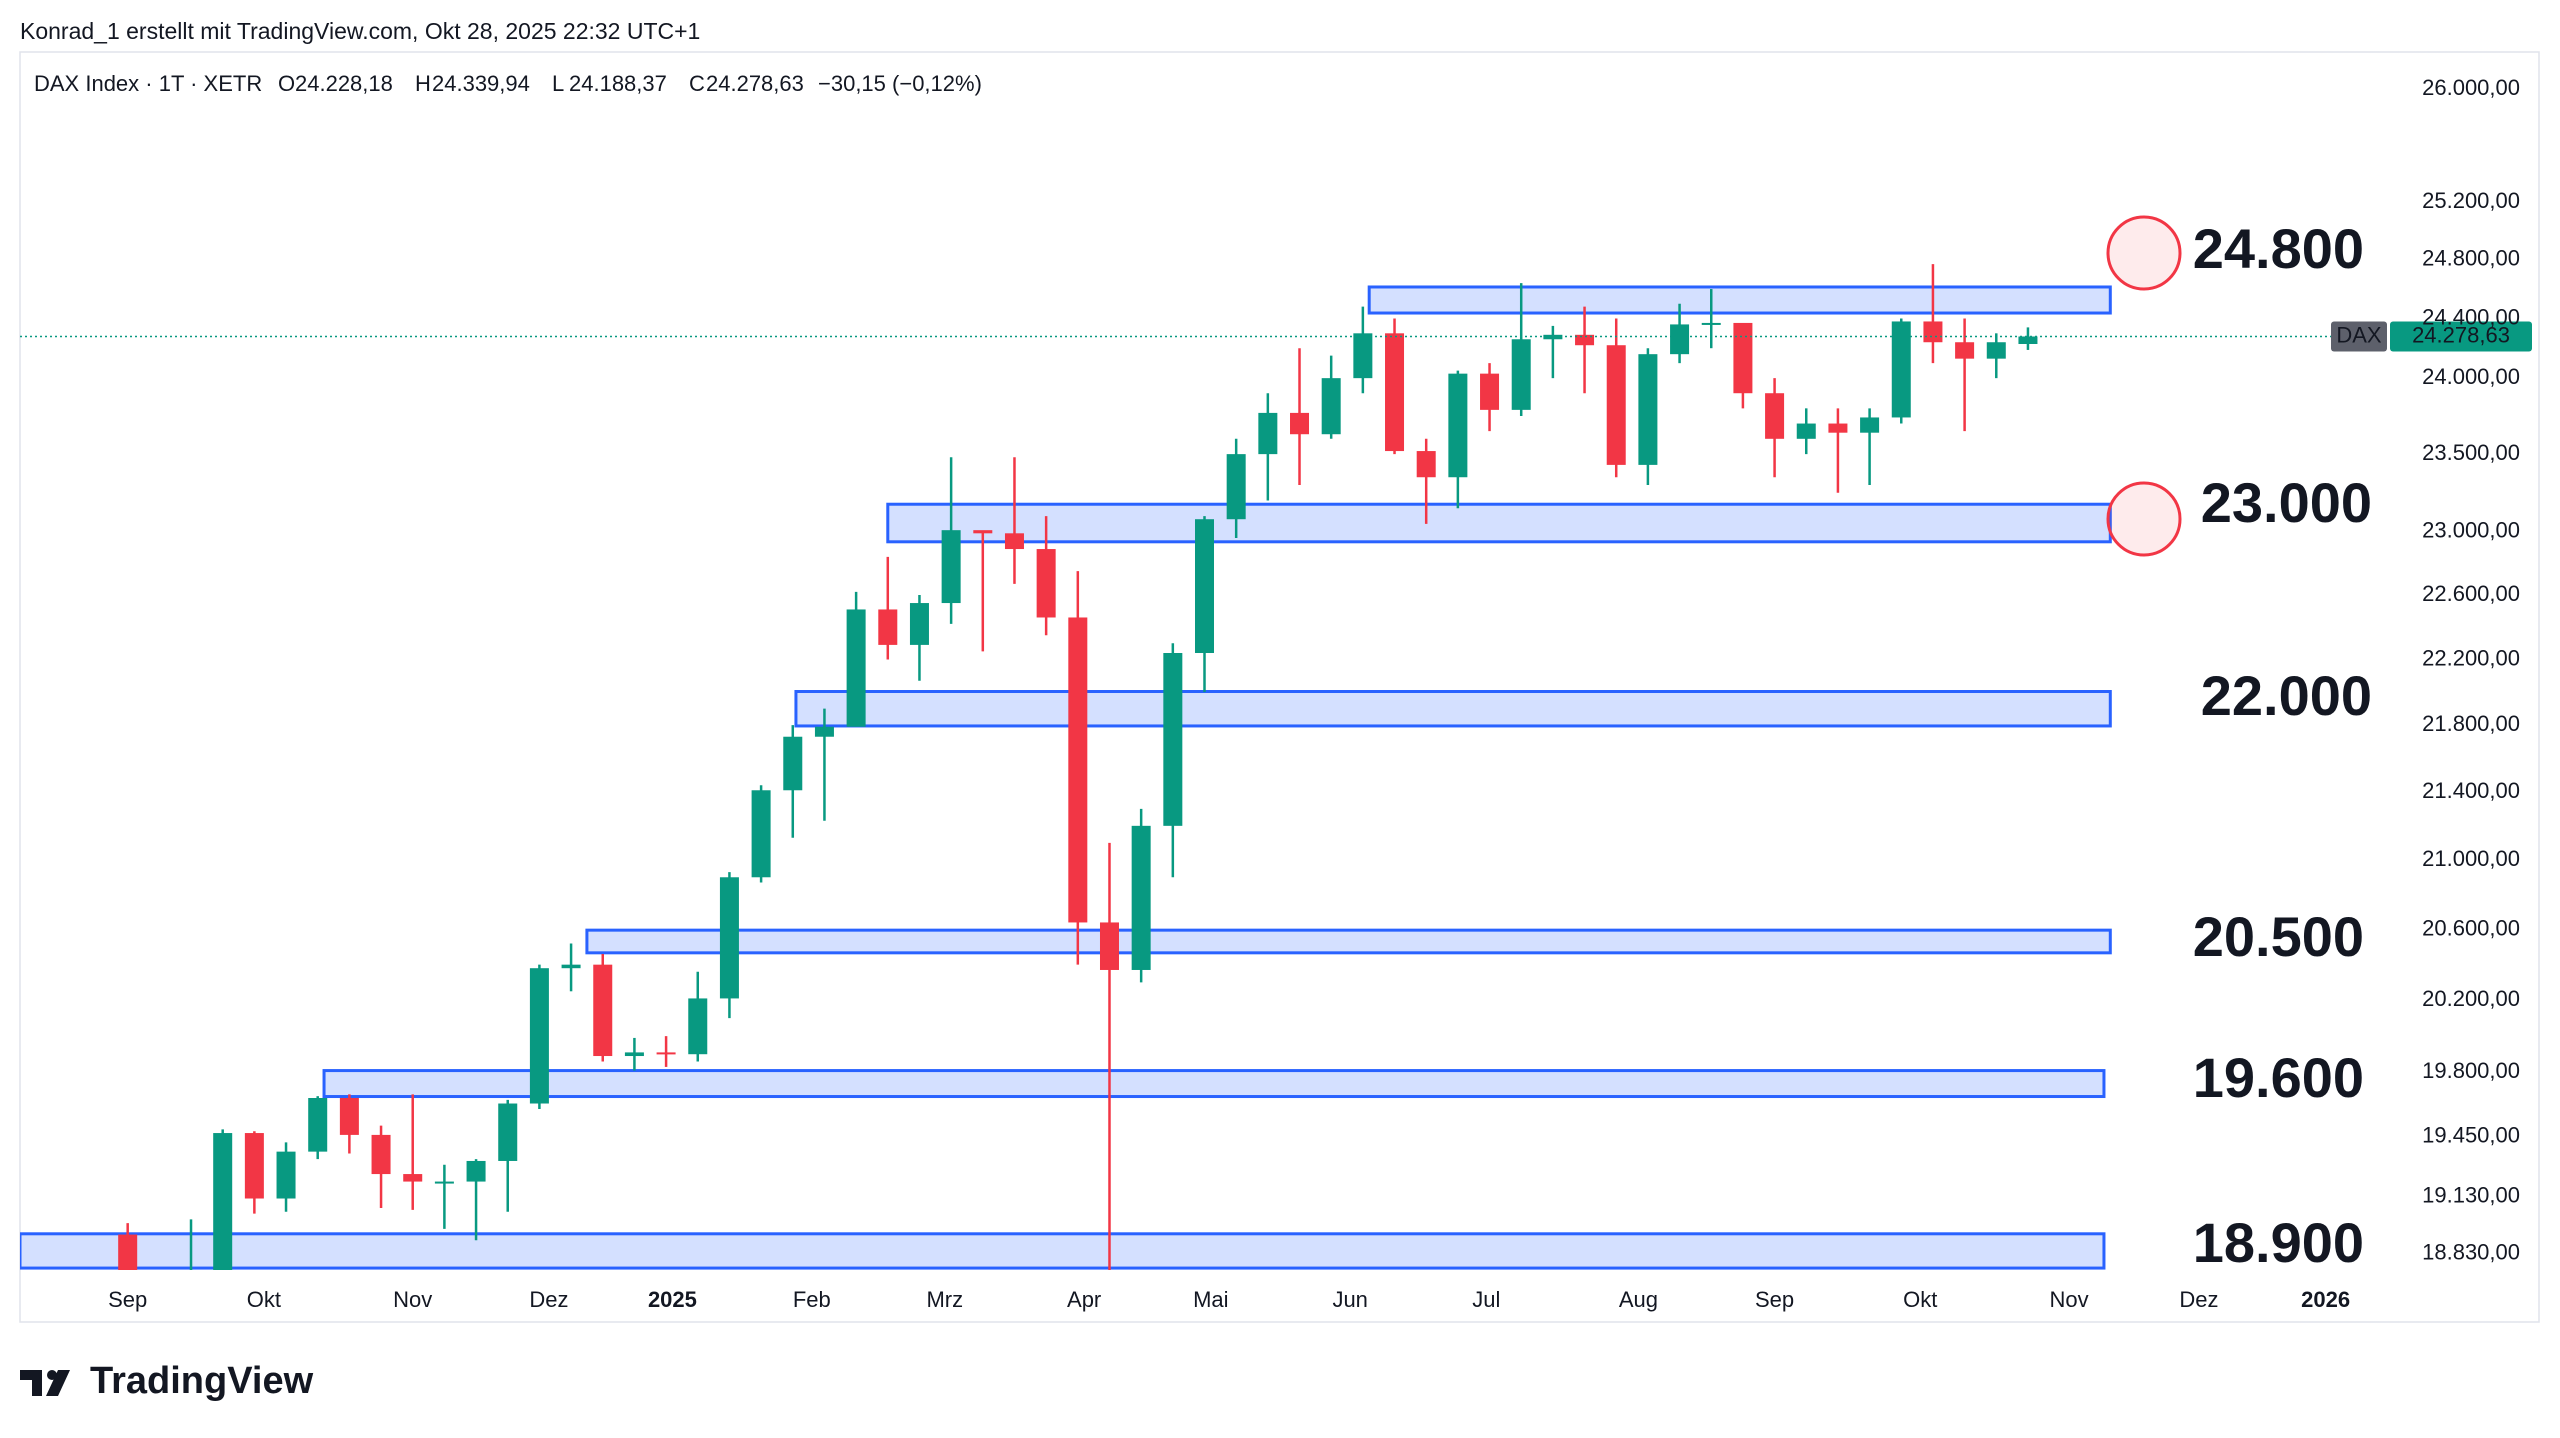 Image resolution: width=2560 pixels, height=1438 pixels. Describe the element at coordinates (202, 1381) in the screenshot. I see `brand-name: TradingView` at that location.